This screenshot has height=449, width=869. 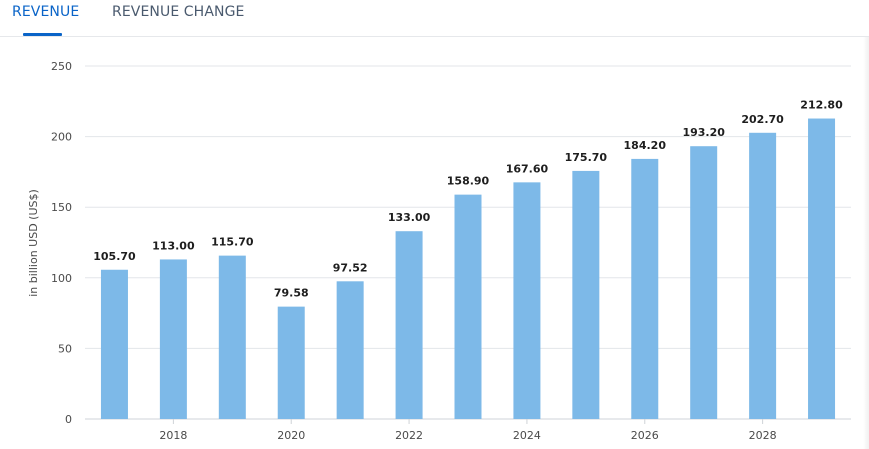 What do you see at coordinates (763, 275) in the screenshot?
I see `bar-2028` at bounding box center [763, 275].